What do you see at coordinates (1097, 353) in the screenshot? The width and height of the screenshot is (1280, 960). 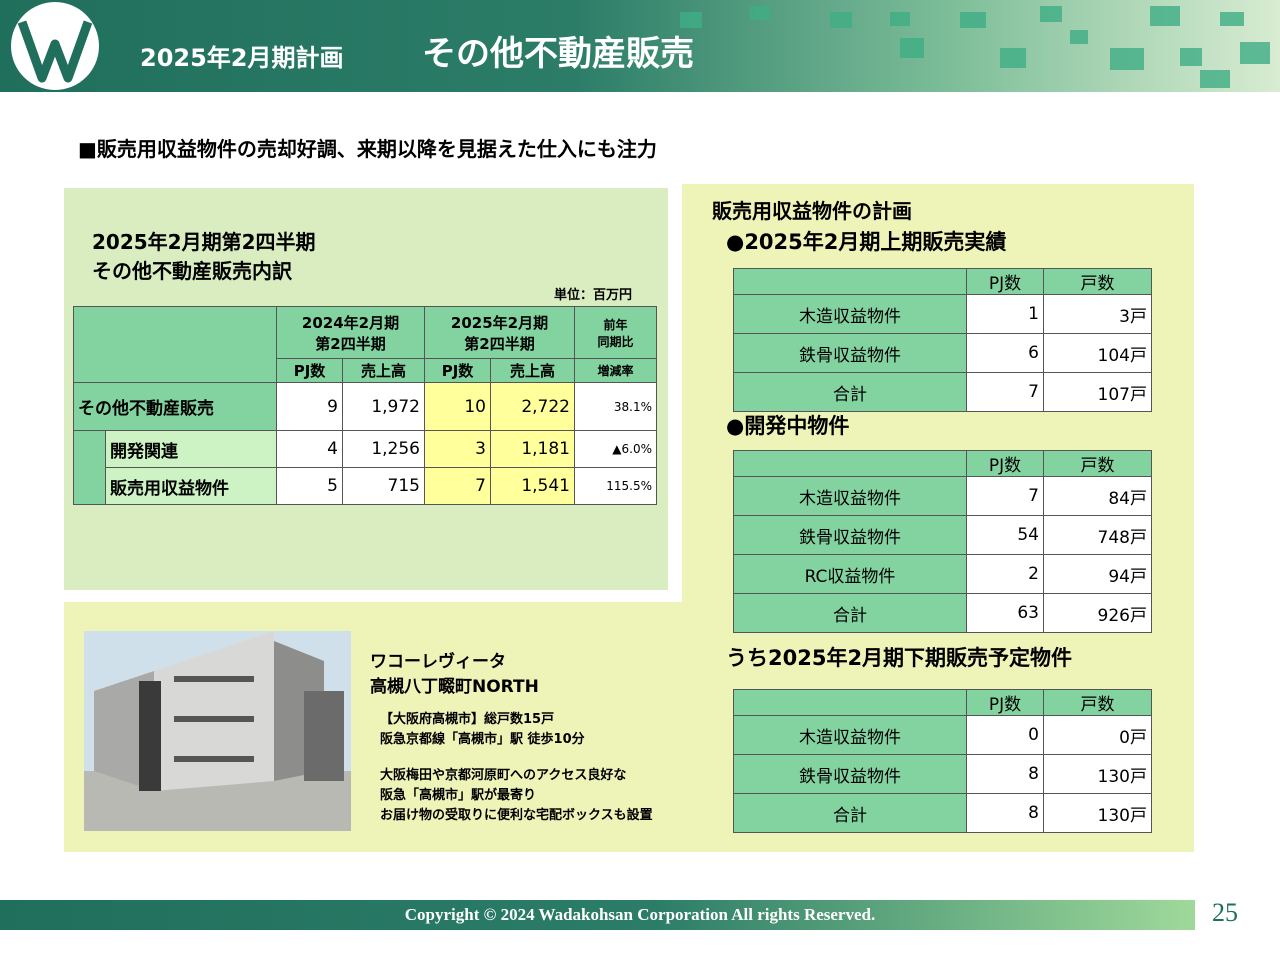 I see `table-cell: 104戸` at bounding box center [1097, 353].